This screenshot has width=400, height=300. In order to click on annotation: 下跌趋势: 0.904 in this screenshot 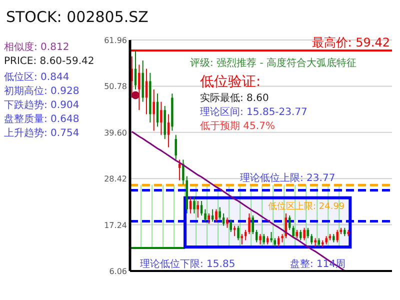, I will do `click(42, 105)`.